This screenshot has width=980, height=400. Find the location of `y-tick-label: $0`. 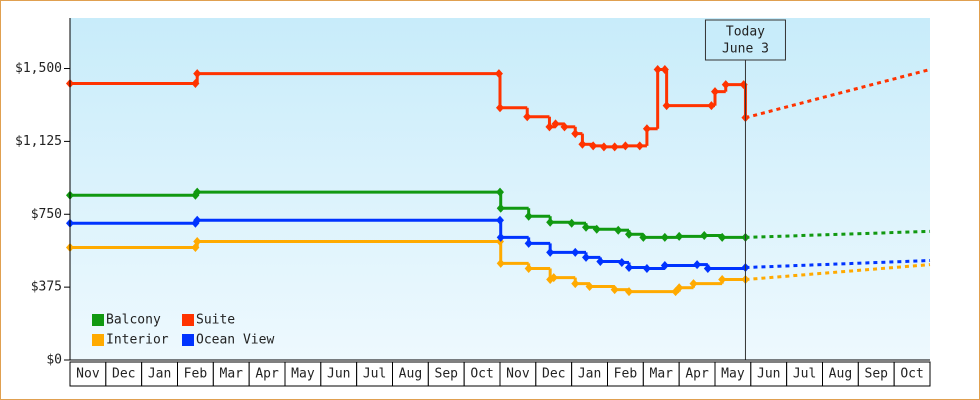

y-tick-label: $0 is located at coordinates (54, 360).